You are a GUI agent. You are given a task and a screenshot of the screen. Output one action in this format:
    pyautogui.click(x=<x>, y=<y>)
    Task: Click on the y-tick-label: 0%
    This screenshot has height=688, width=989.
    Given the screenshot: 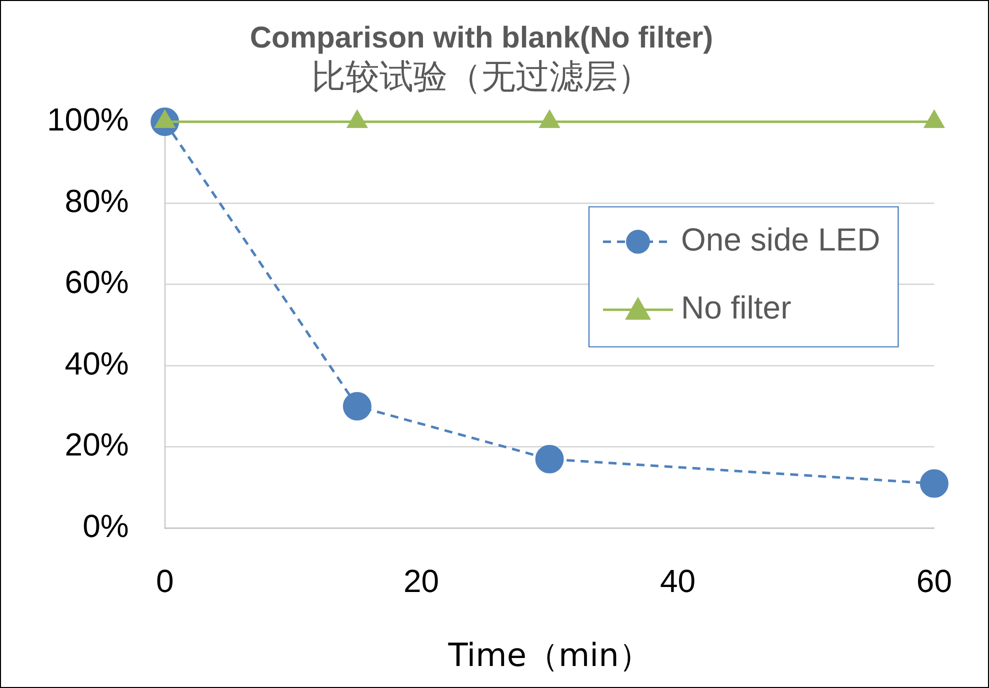 What is the action you would take?
    pyautogui.click(x=105, y=526)
    